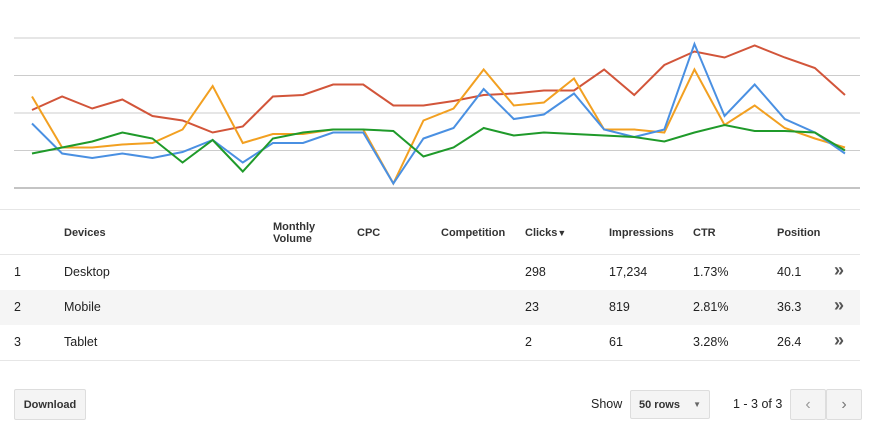 Image resolution: width=870 pixels, height=430 pixels. I want to click on cell: 23, so click(532, 307).